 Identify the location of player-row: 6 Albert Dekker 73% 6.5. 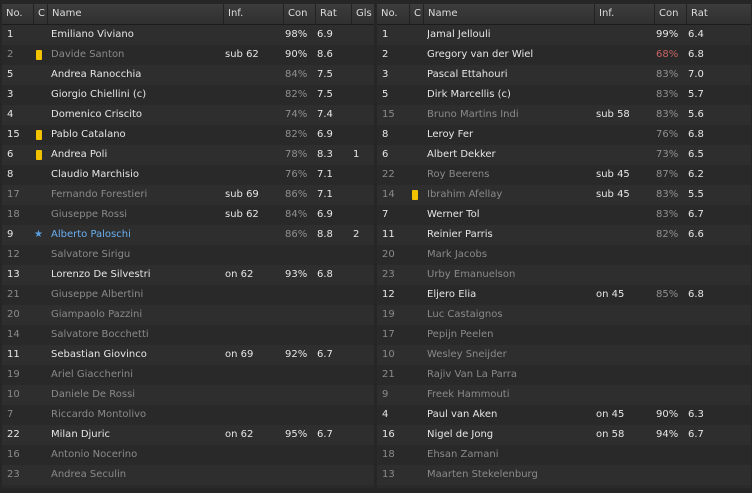
(564, 155).